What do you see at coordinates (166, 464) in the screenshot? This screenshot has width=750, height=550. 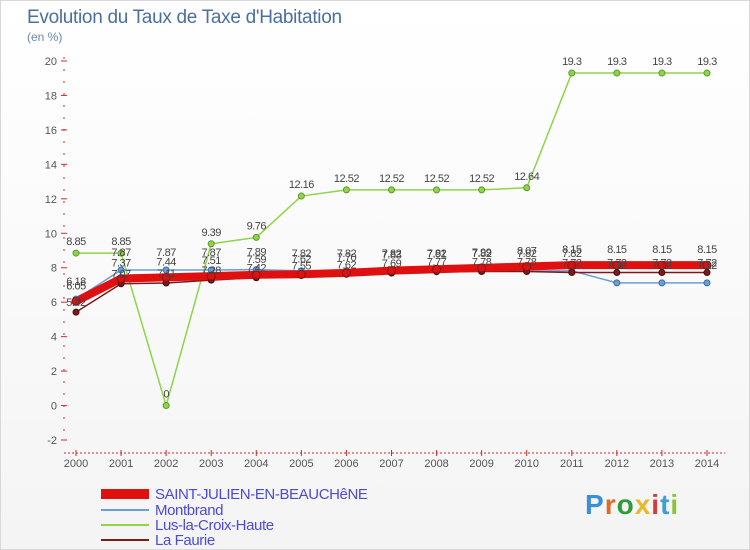 I see `x-tick-label: 2002` at bounding box center [166, 464].